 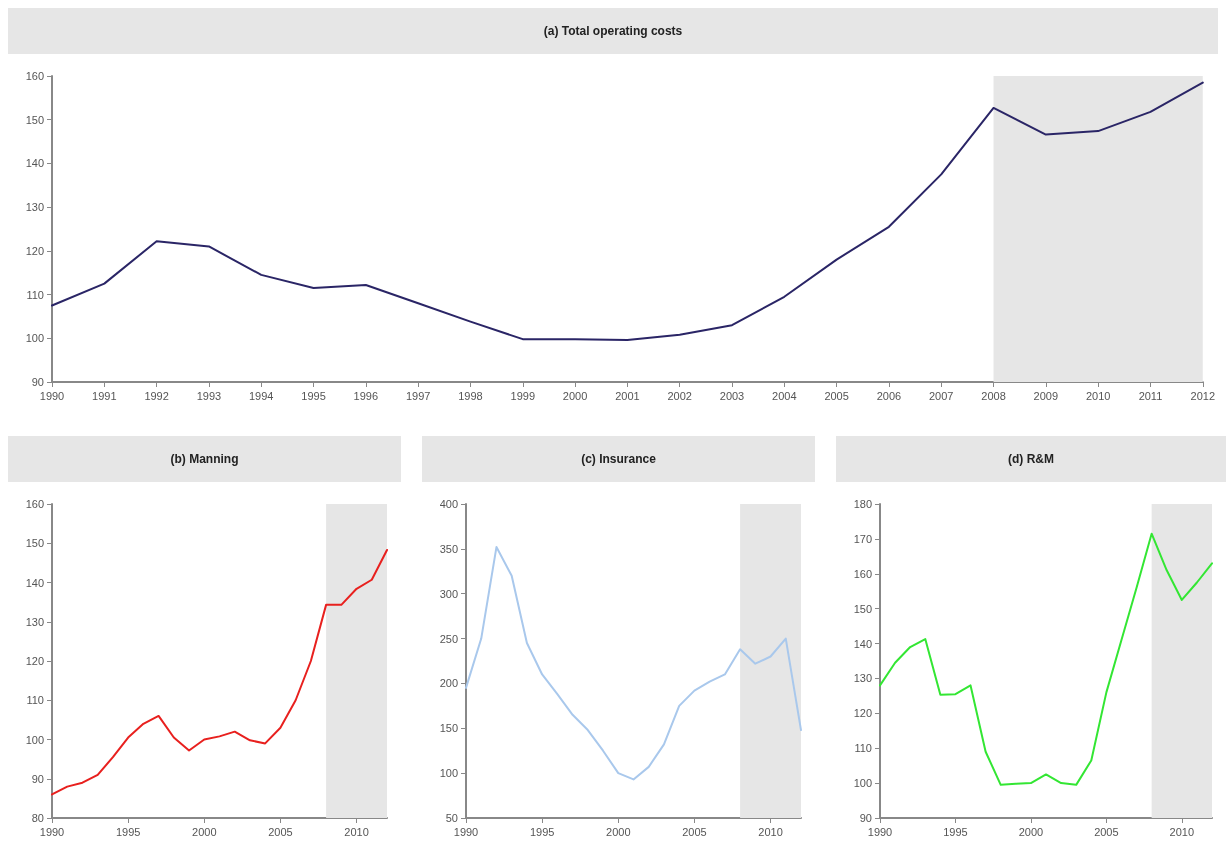 What do you see at coordinates (448, 548) in the screenshot?
I see `y-tick-label: 350` at bounding box center [448, 548].